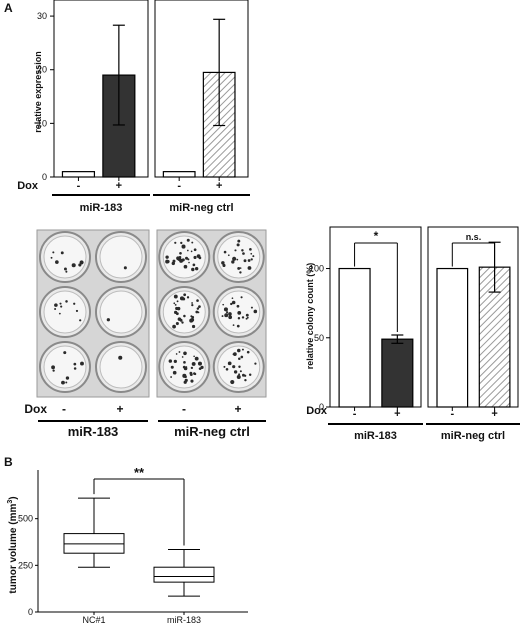 The width and height of the screenshot is (520, 625). I want to click on expression-y-label: relative expression, so click(38, 92).